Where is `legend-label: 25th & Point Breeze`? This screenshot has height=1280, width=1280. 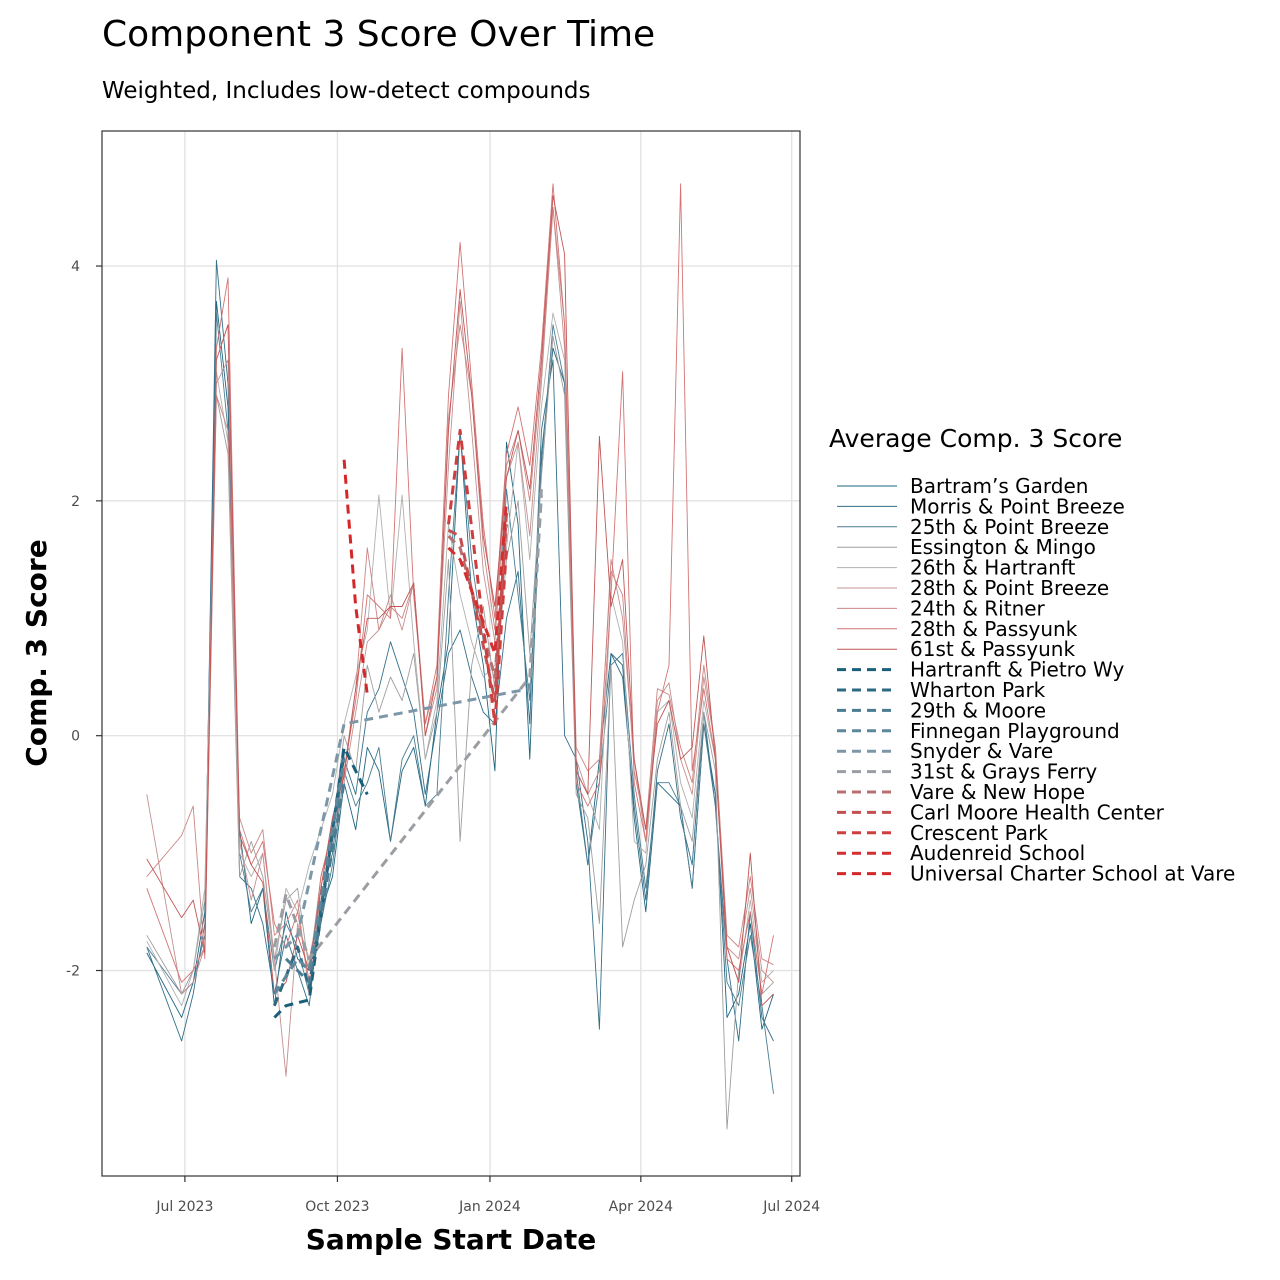
legend-label: 25th & Point Breeze is located at coordinates (1009, 527).